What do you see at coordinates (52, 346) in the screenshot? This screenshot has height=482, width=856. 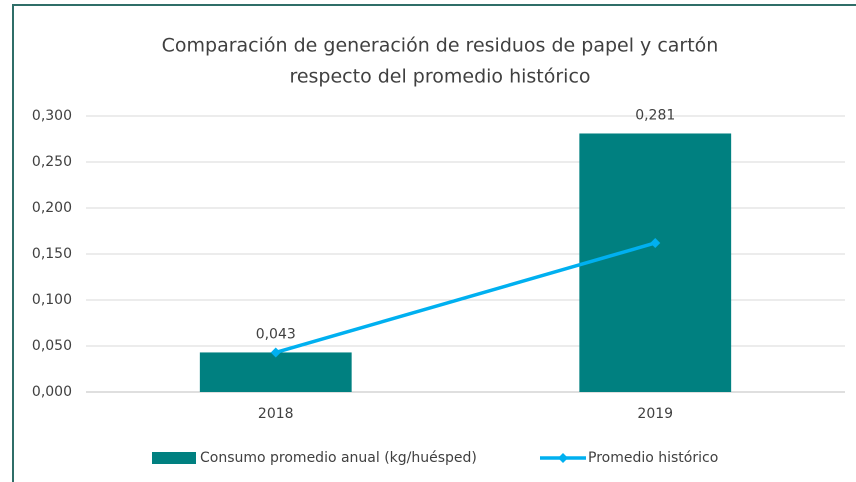 I see `y-tick-label: 0,050` at bounding box center [52, 346].